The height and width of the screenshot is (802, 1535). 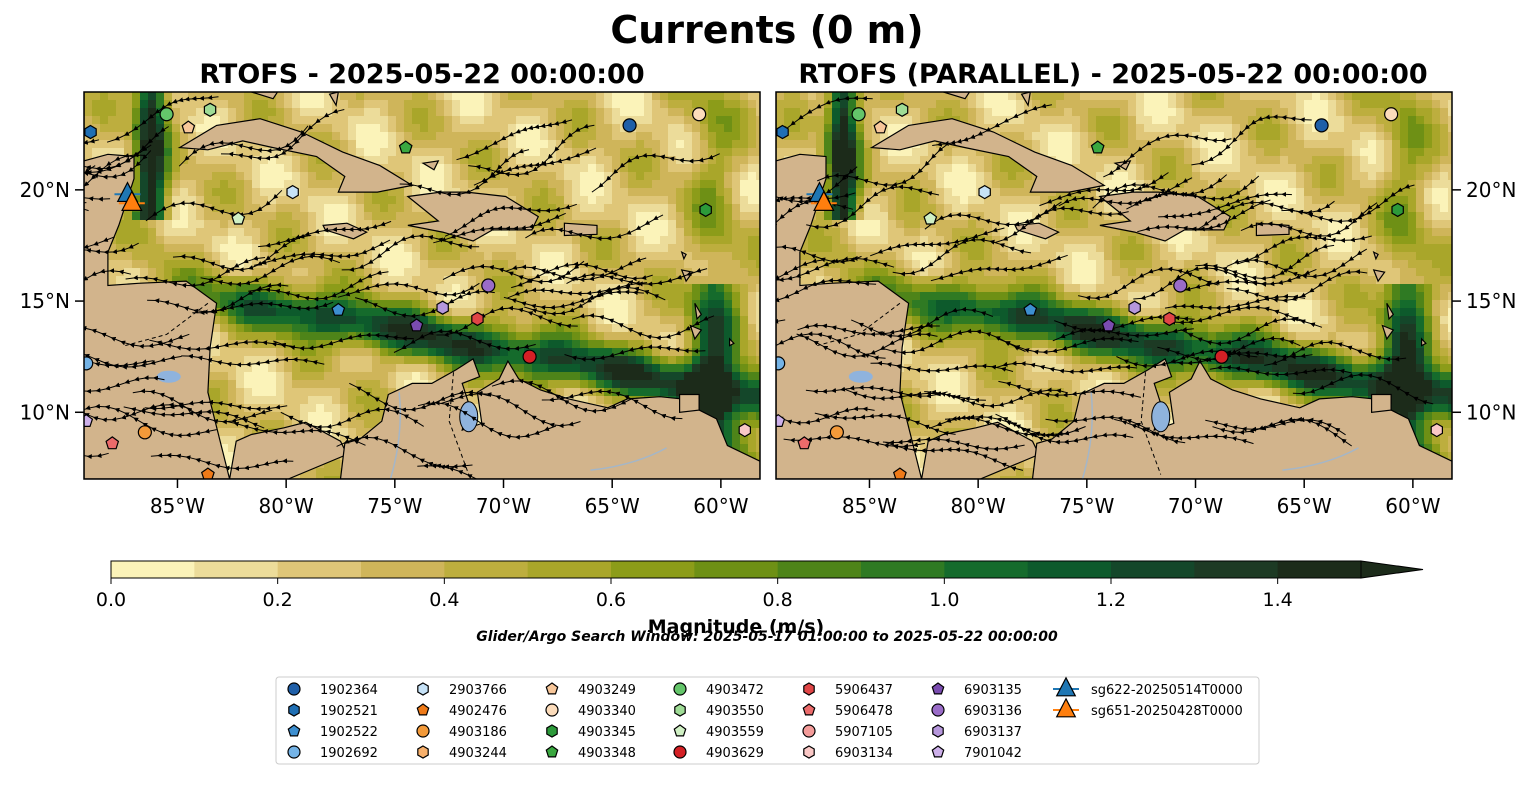 What do you see at coordinates (635, 353) in the screenshot?
I see `streamline` at bounding box center [635, 353].